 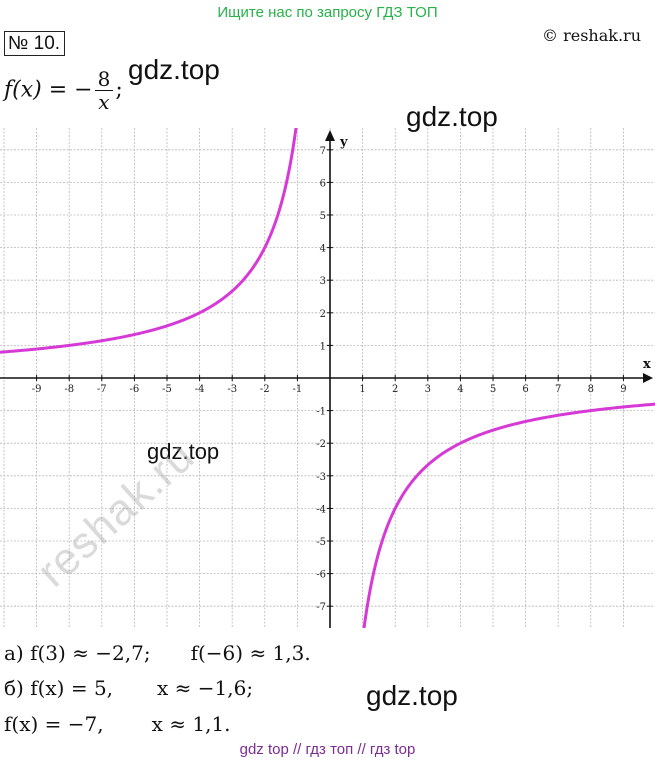 What do you see at coordinates (330, 135) in the screenshot?
I see `y-axis-arrow` at bounding box center [330, 135].